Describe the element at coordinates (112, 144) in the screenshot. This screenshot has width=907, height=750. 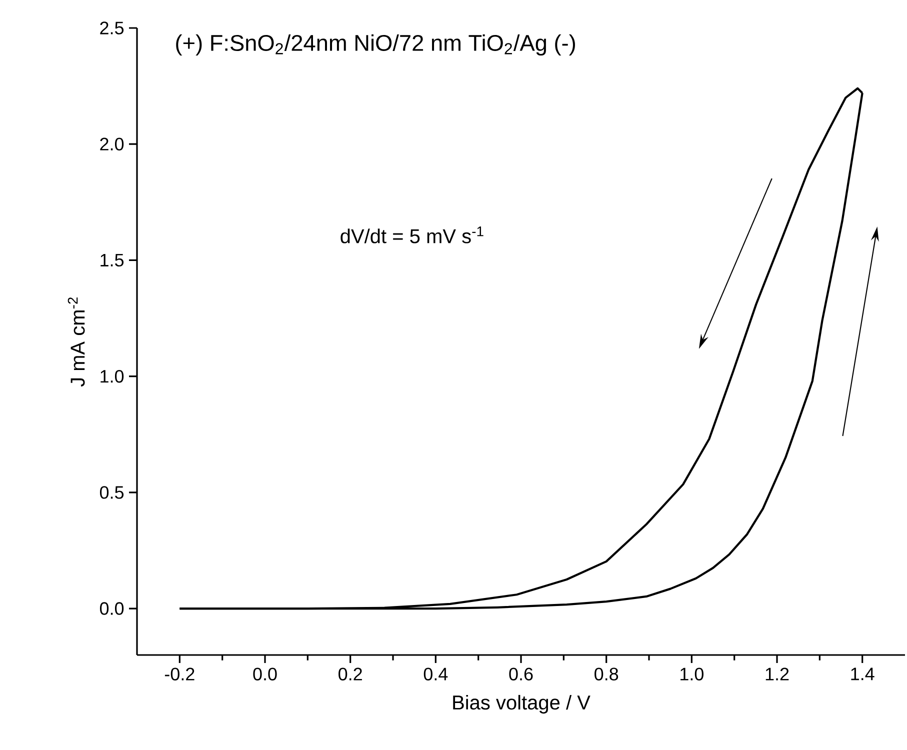
I see `y-tick-label: 2.0` at that location.